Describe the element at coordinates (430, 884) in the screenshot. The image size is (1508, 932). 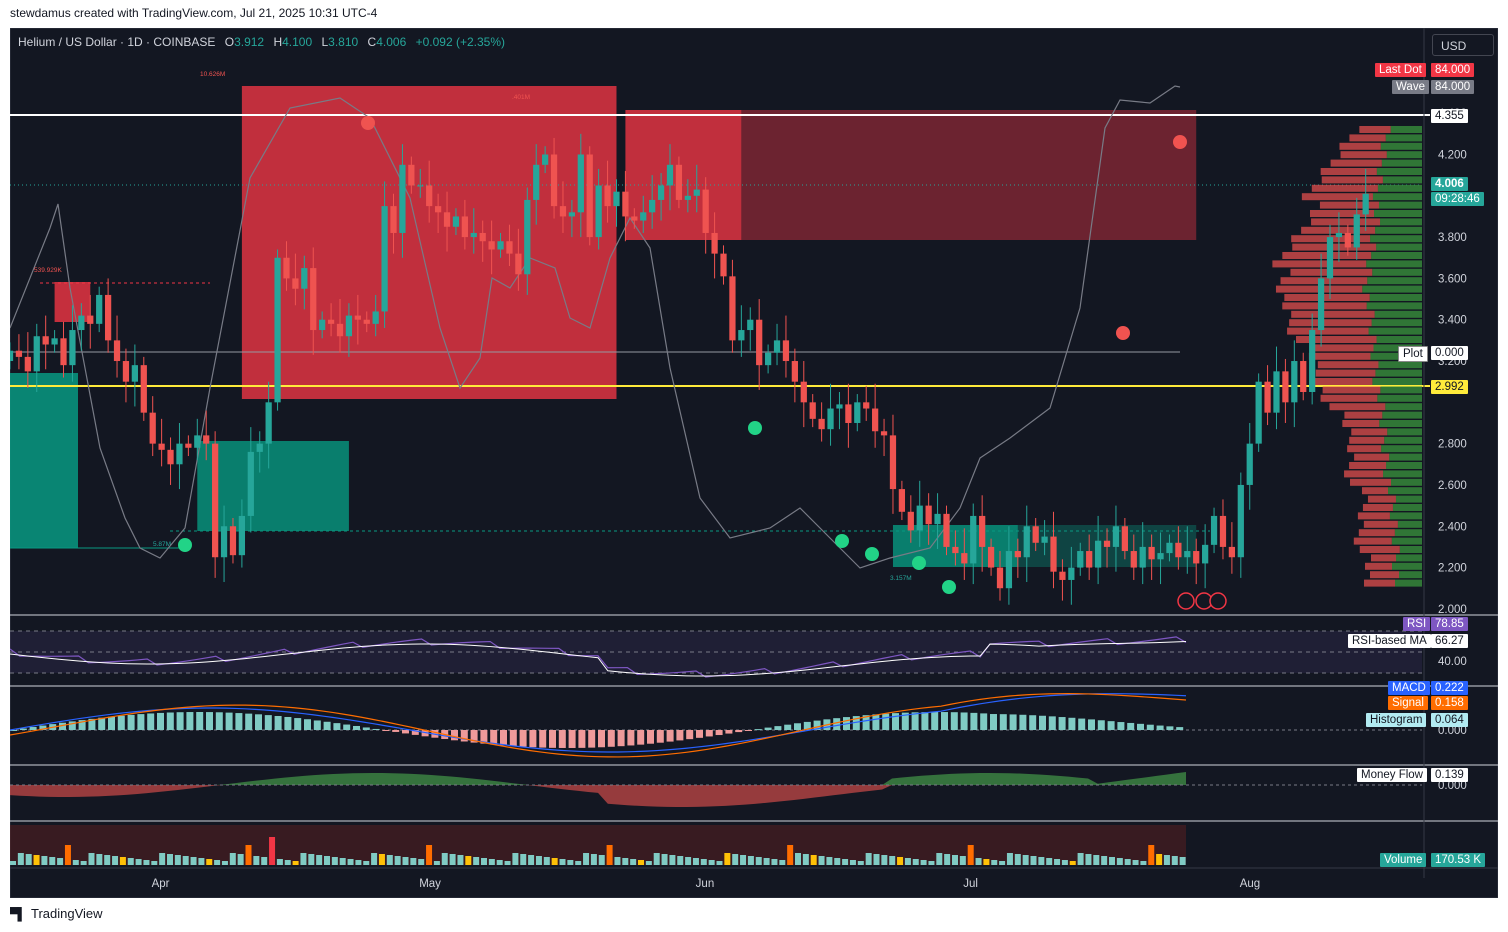
I see `time-tick-label: May` at that location.